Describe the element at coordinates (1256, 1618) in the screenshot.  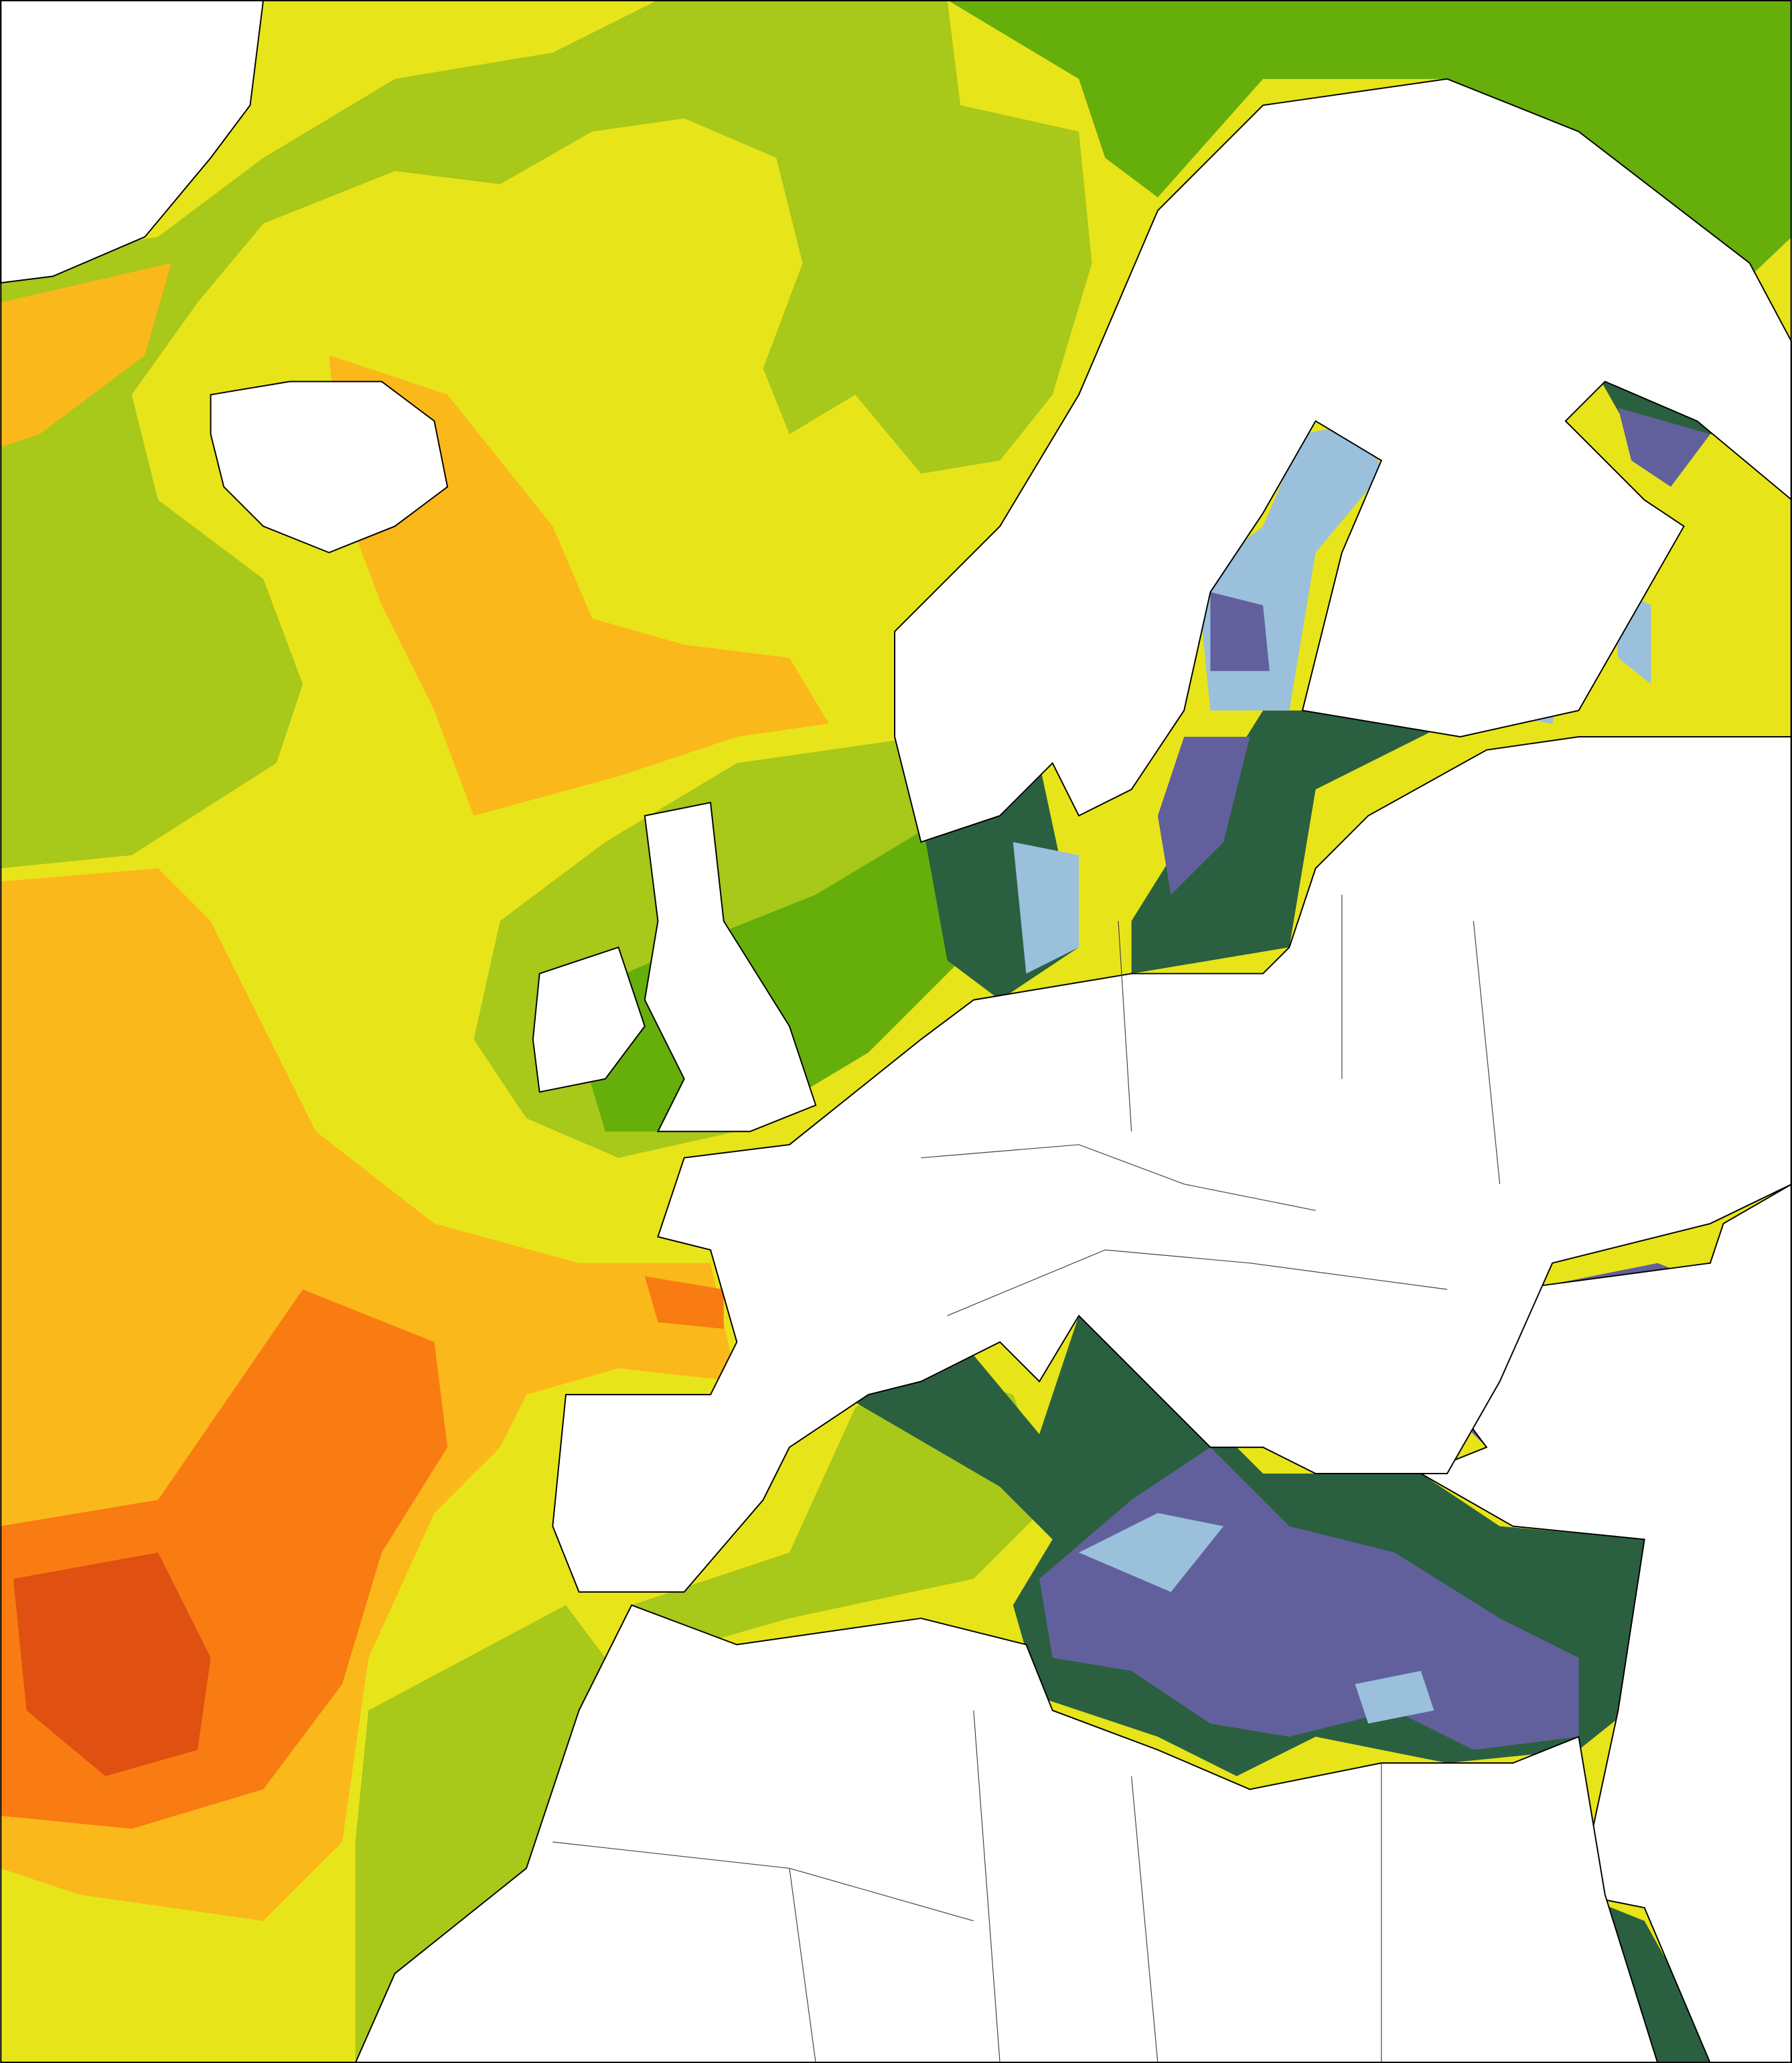
I see `zone-light-blue-med` at that location.